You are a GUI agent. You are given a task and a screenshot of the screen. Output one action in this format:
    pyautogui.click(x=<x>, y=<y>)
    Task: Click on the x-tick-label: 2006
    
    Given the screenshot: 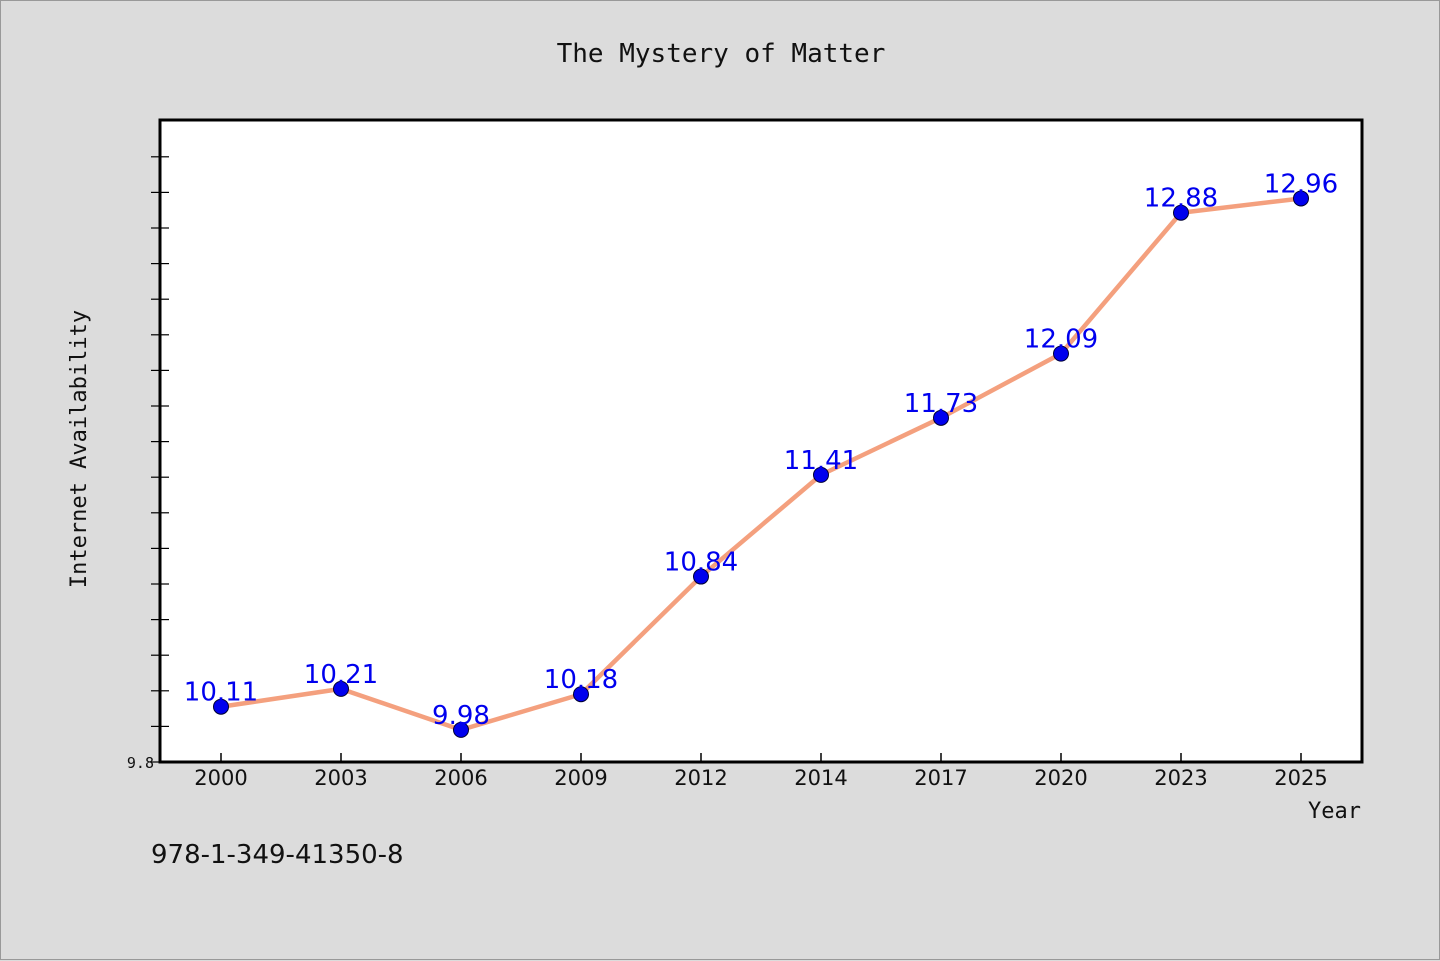 What is the action you would take?
    pyautogui.click(x=460, y=778)
    